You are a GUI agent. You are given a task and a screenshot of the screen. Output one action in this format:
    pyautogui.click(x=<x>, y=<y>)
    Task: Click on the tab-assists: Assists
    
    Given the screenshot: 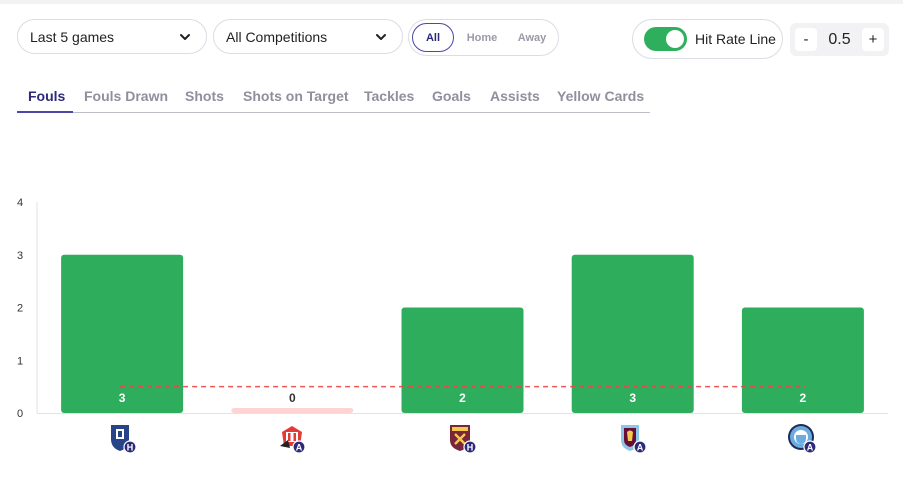 What is the action you would take?
    pyautogui.click(x=515, y=96)
    